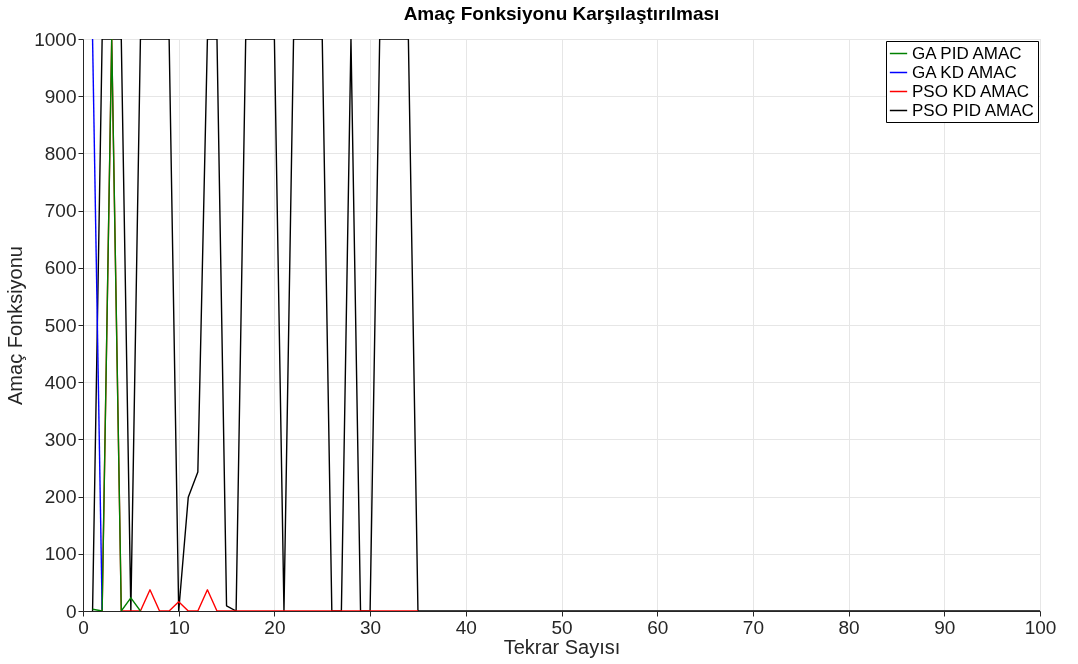 The height and width of the screenshot is (664, 1078). I want to click on x-tick-label: 40, so click(466, 627).